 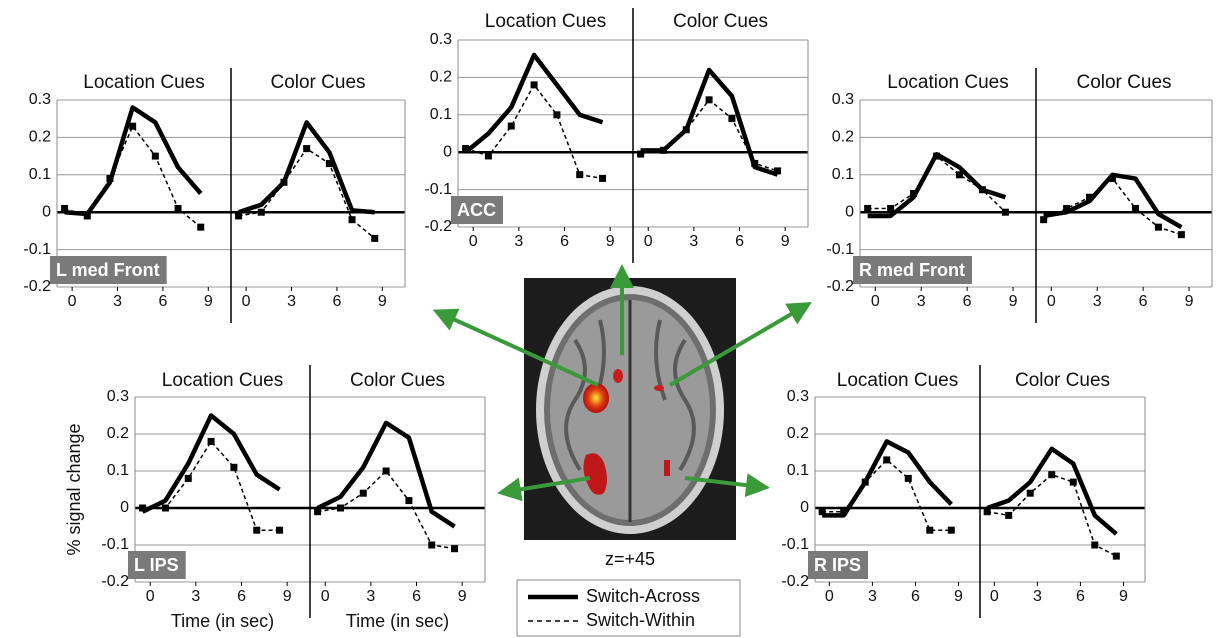 I want to click on region-label: ACC, so click(x=477, y=210).